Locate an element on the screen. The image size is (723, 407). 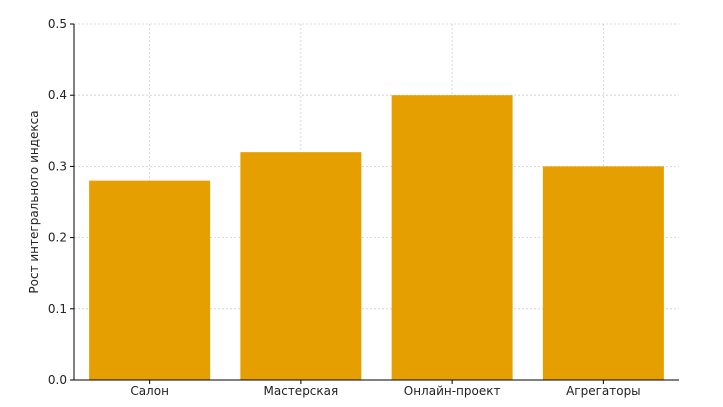
x-tick-label: Онлайн-проект is located at coordinates (452, 391).